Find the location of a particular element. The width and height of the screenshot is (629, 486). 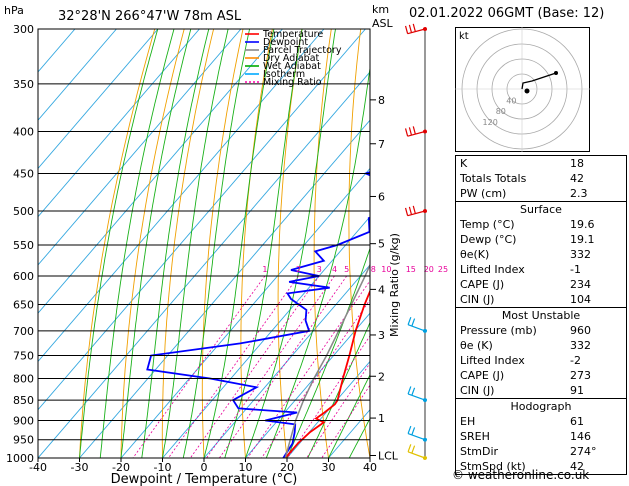

pressure-tick-label: 900 is located at coordinates (23, 420).